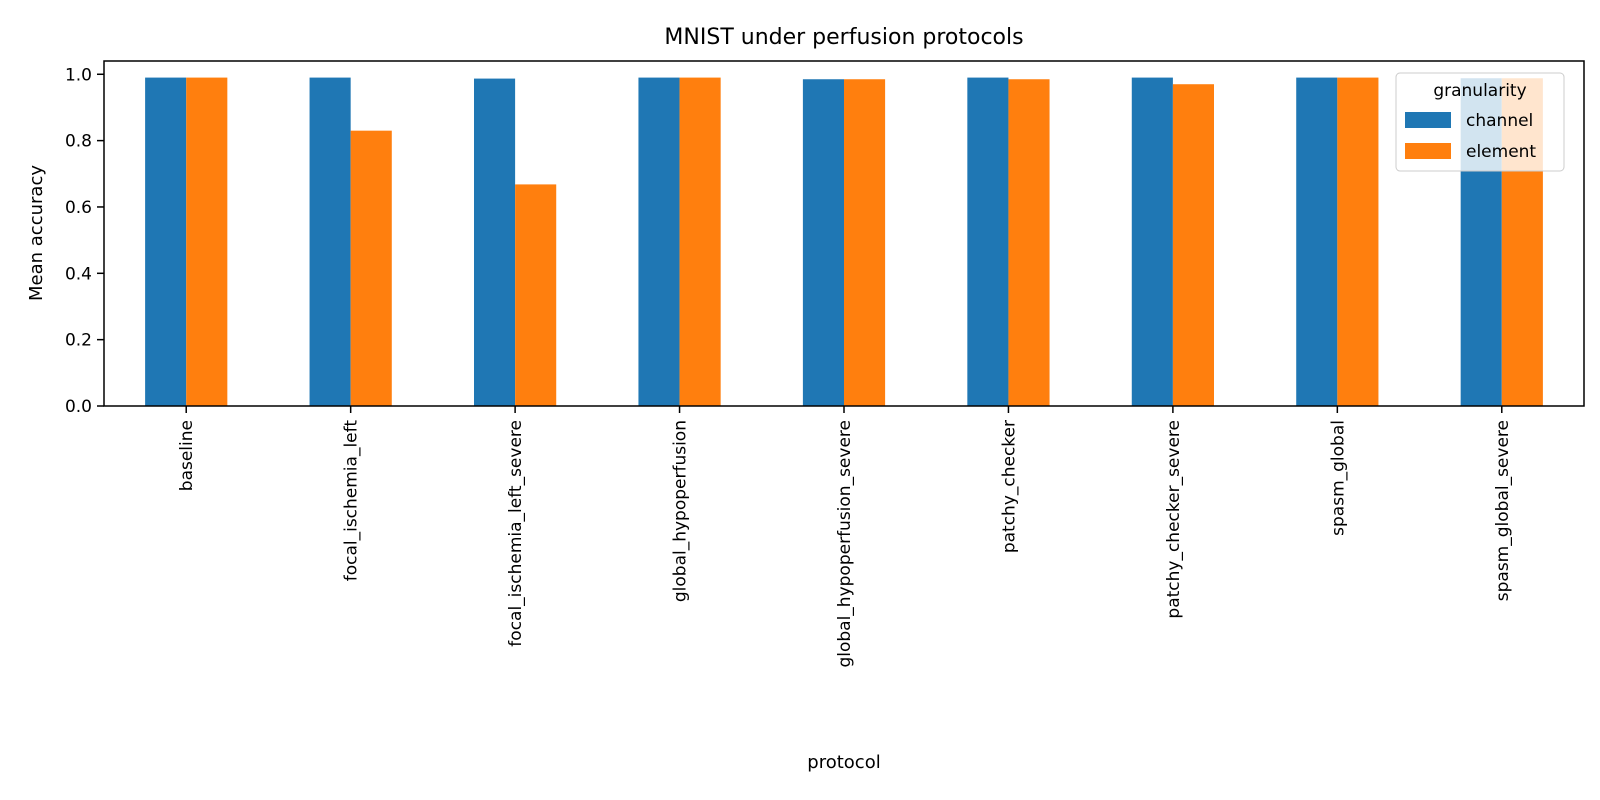 The width and height of the screenshot is (1600, 800). What do you see at coordinates (352, 501) in the screenshot?
I see `x-tick-label: focal_ischemia_left` at bounding box center [352, 501].